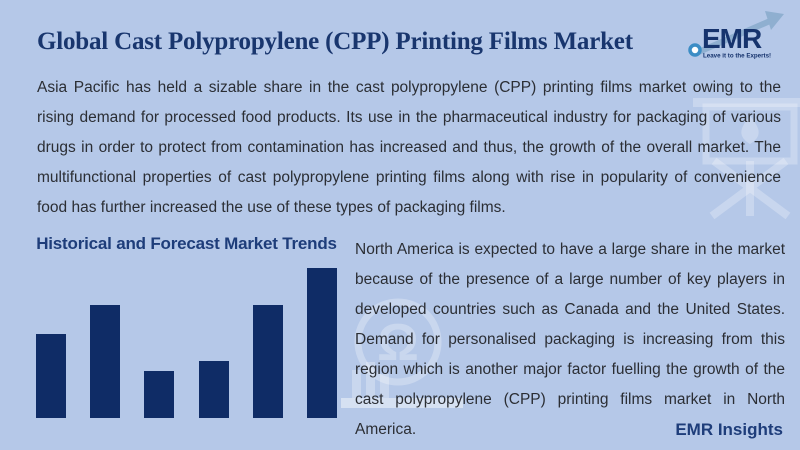  Describe the element at coordinates (732, 38) in the screenshot. I see `logo-text: EMR` at that location.